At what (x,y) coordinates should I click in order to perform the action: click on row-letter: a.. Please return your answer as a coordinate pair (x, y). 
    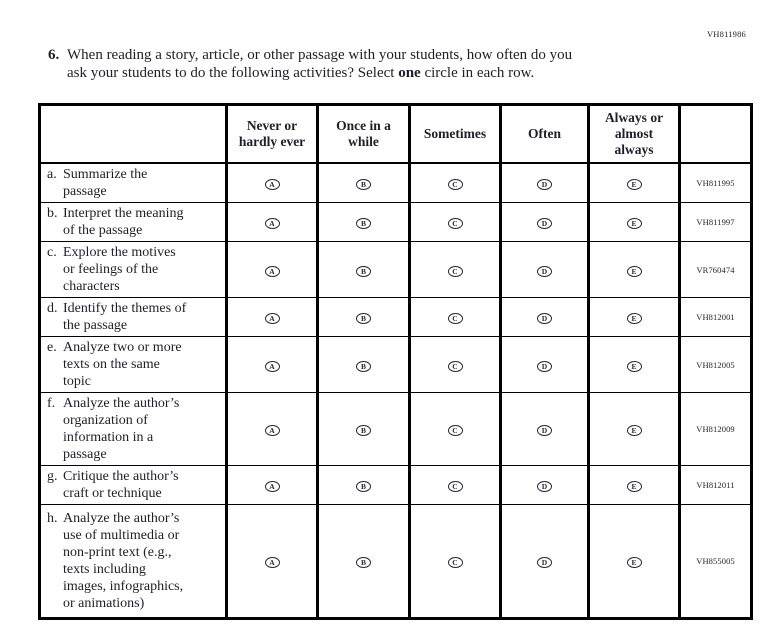
    Looking at the image, I should click on (52, 174).